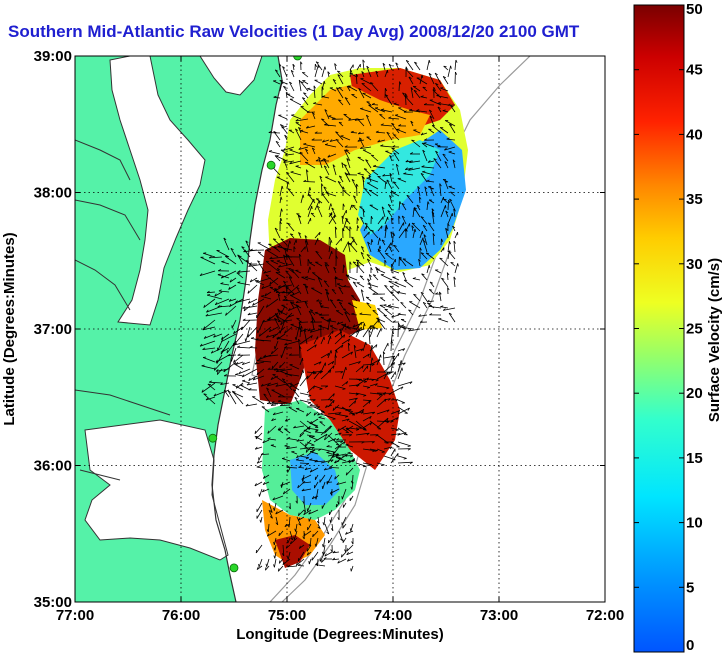  What do you see at coordinates (694, 523) in the screenshot?
I see `colorbar-tick-label: 10` at bounding box center [694, 523].